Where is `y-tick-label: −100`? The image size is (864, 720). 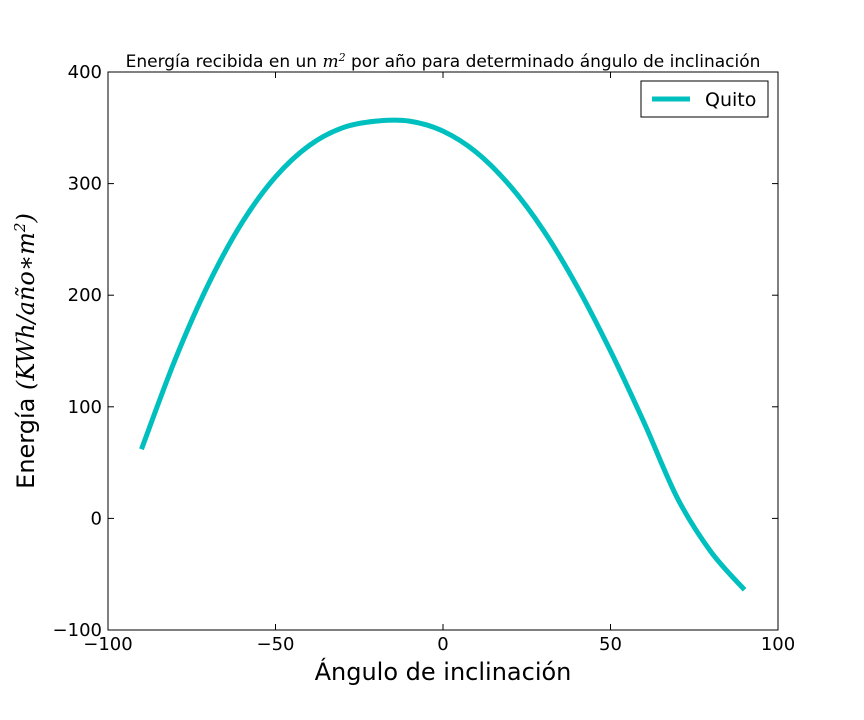 y-tick-label: −100 is located at coordinates (77, 630).